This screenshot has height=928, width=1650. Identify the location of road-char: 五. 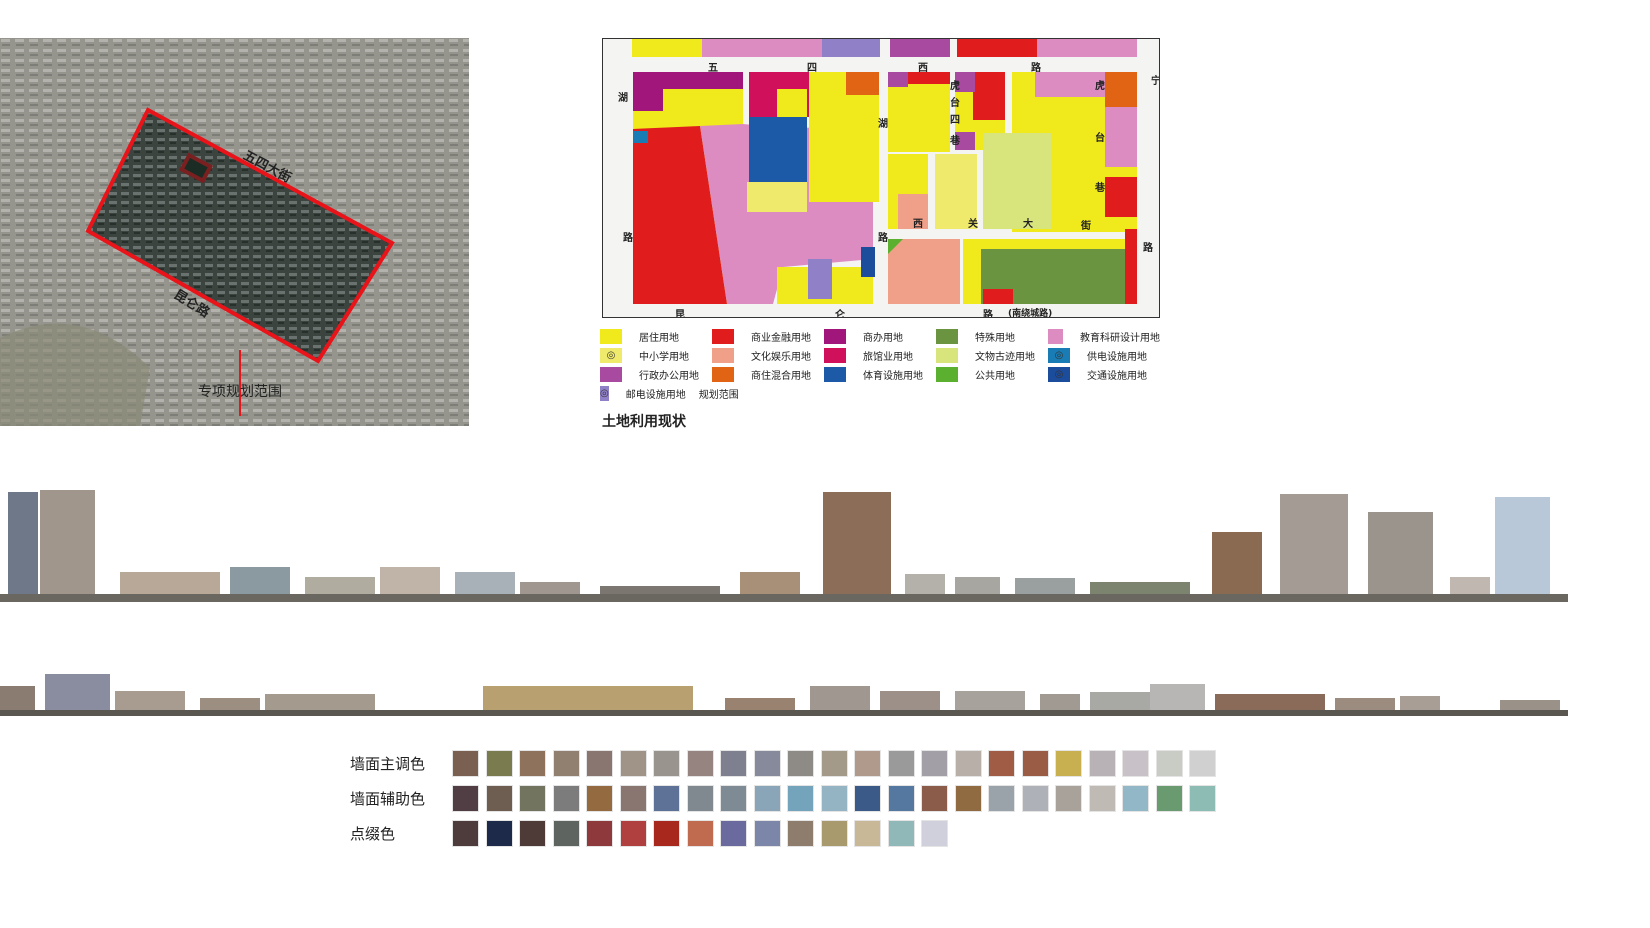
(713, 68).